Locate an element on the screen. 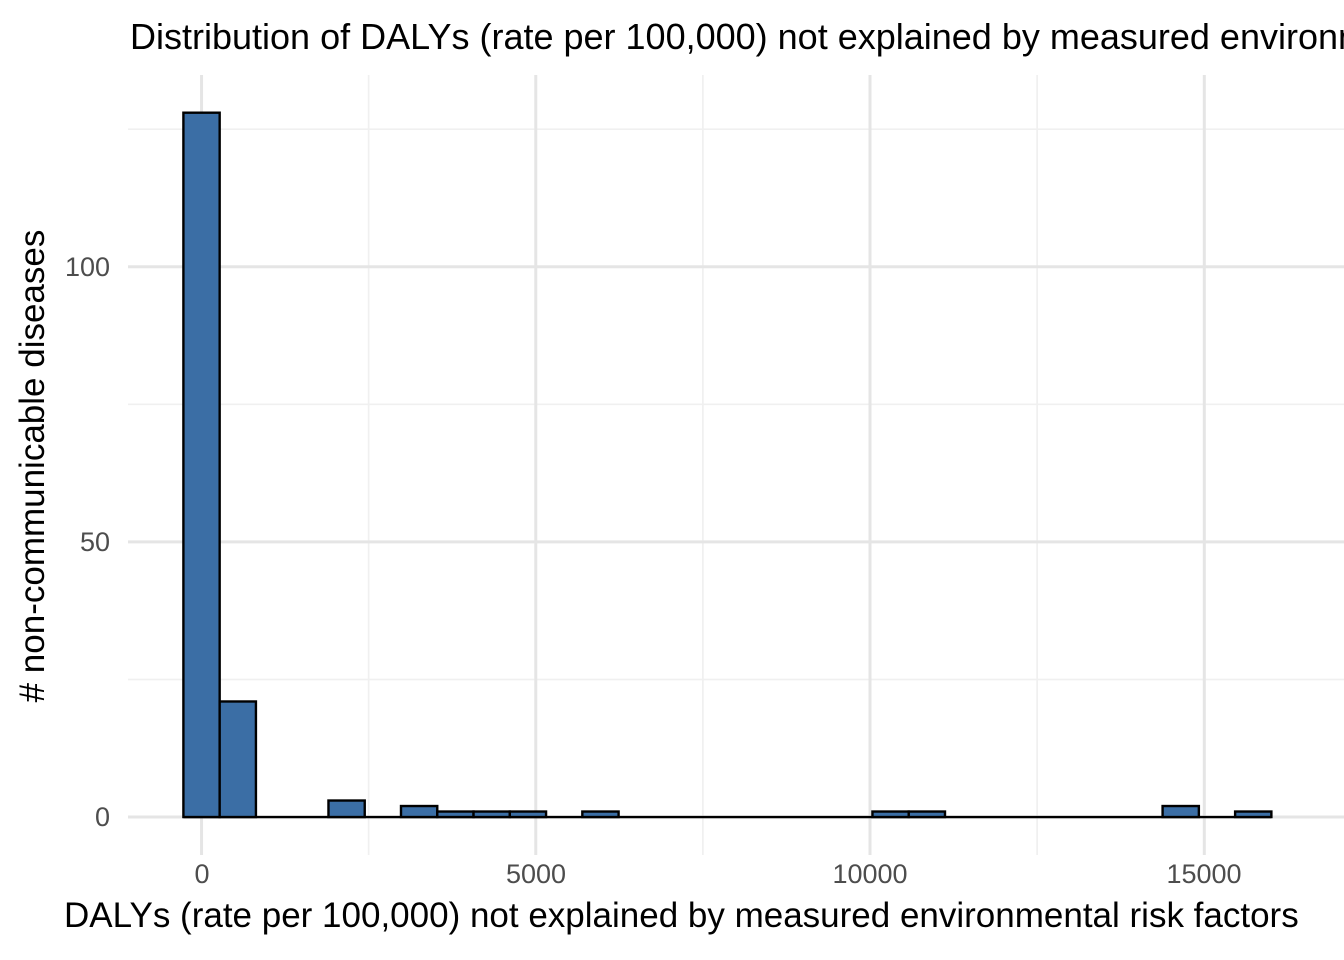 The image size is (1344, 960). x-tick-label-0: 0 is located at coordinates (202, 874).